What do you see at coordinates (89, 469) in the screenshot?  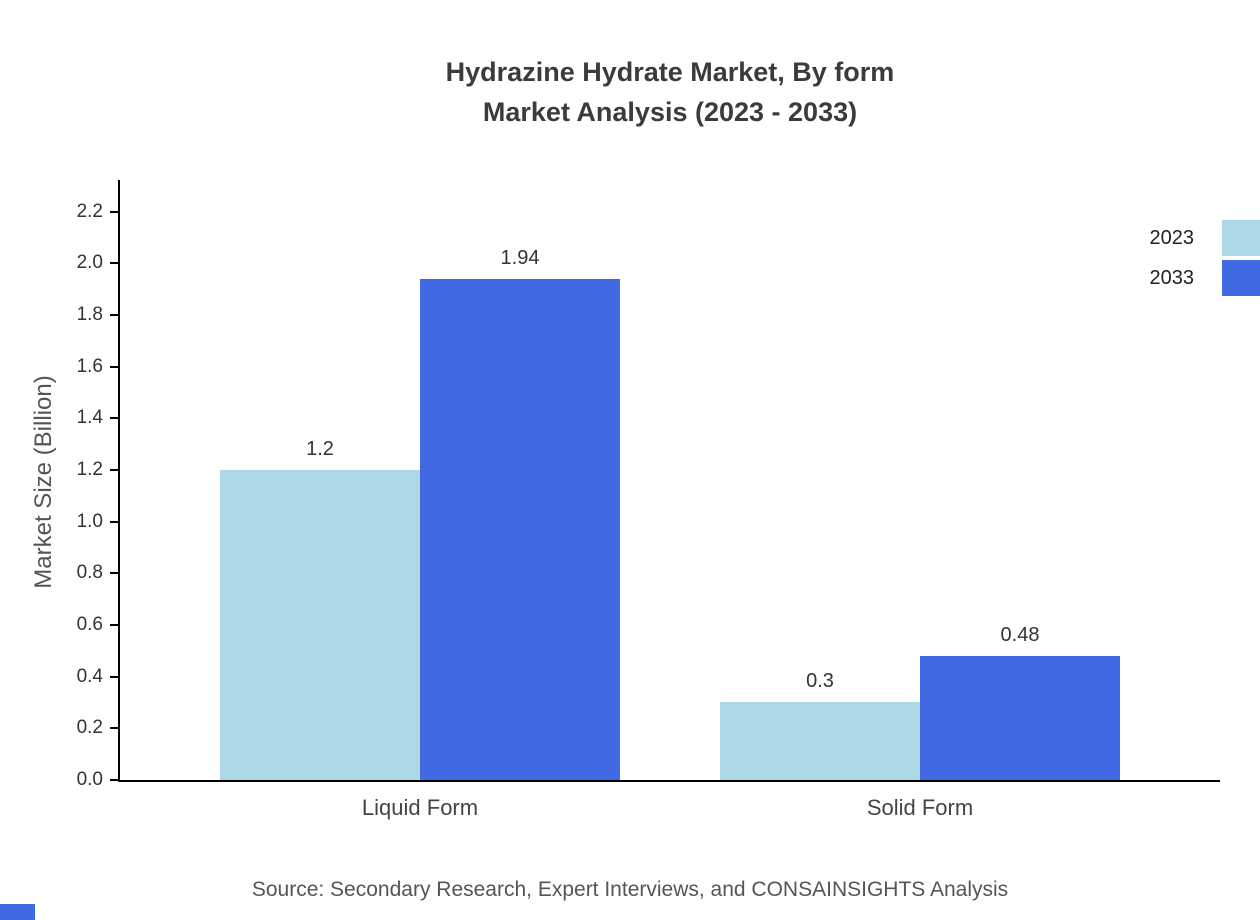 I see `y-tick-label: 1.2` at bounding box center [89, 469].